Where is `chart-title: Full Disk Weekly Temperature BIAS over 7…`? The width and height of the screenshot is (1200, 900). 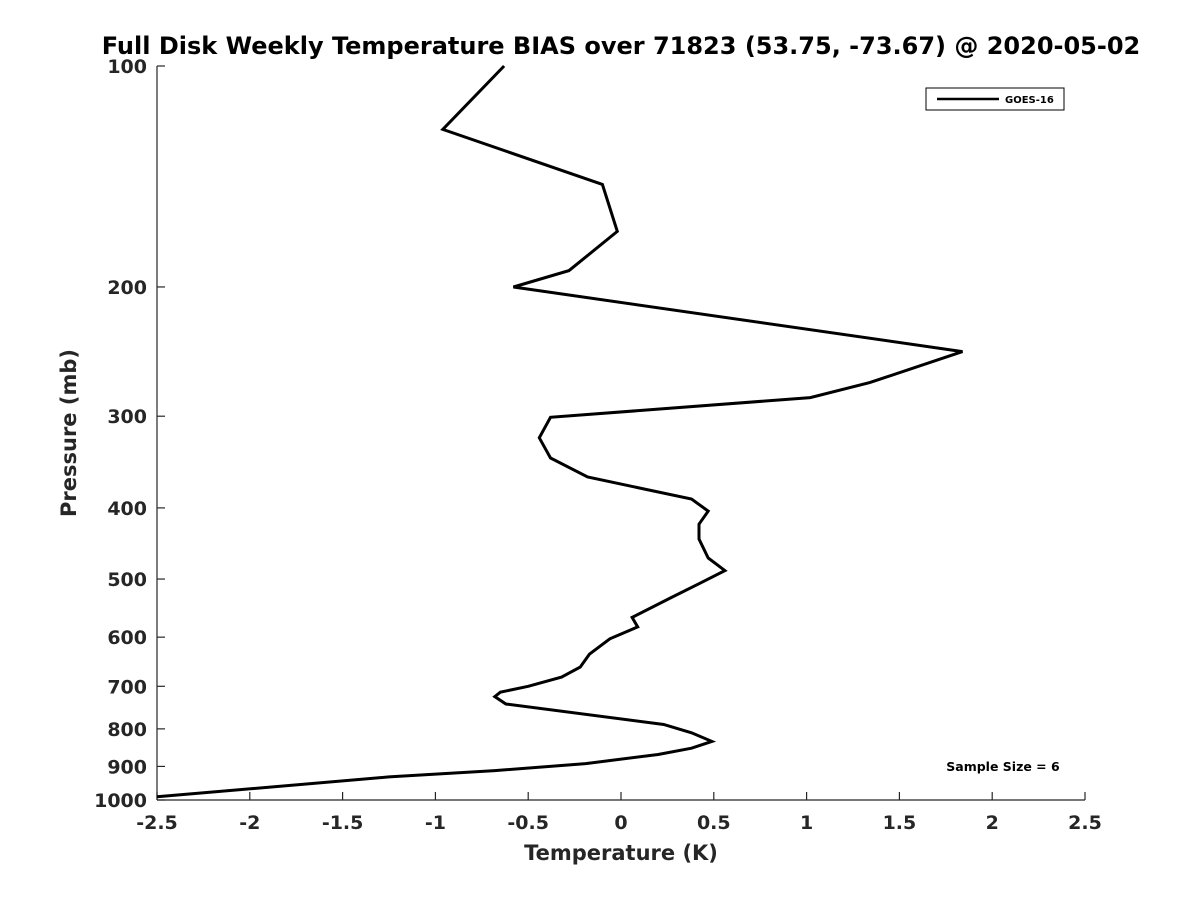 chart-title: Full Disk Weekly Temperature BIAS over 7… is located at coordinates (621, 46).